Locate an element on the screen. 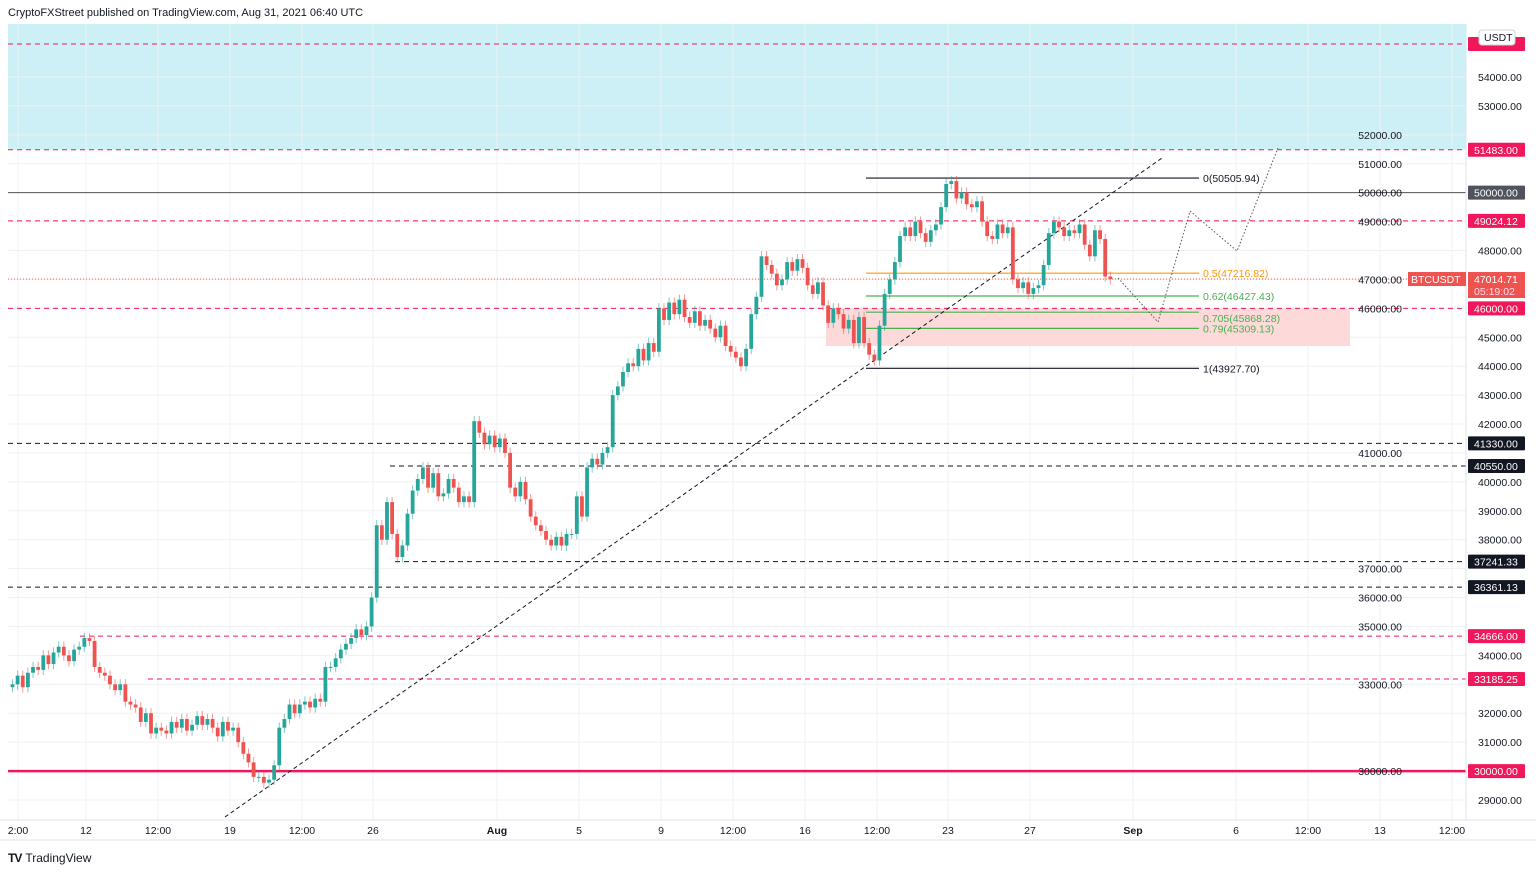 Image resolution: width=1536 pixels, height=873 pixels. fib-label-1: 1(43927.70) is located at coordinates (1231, 369).